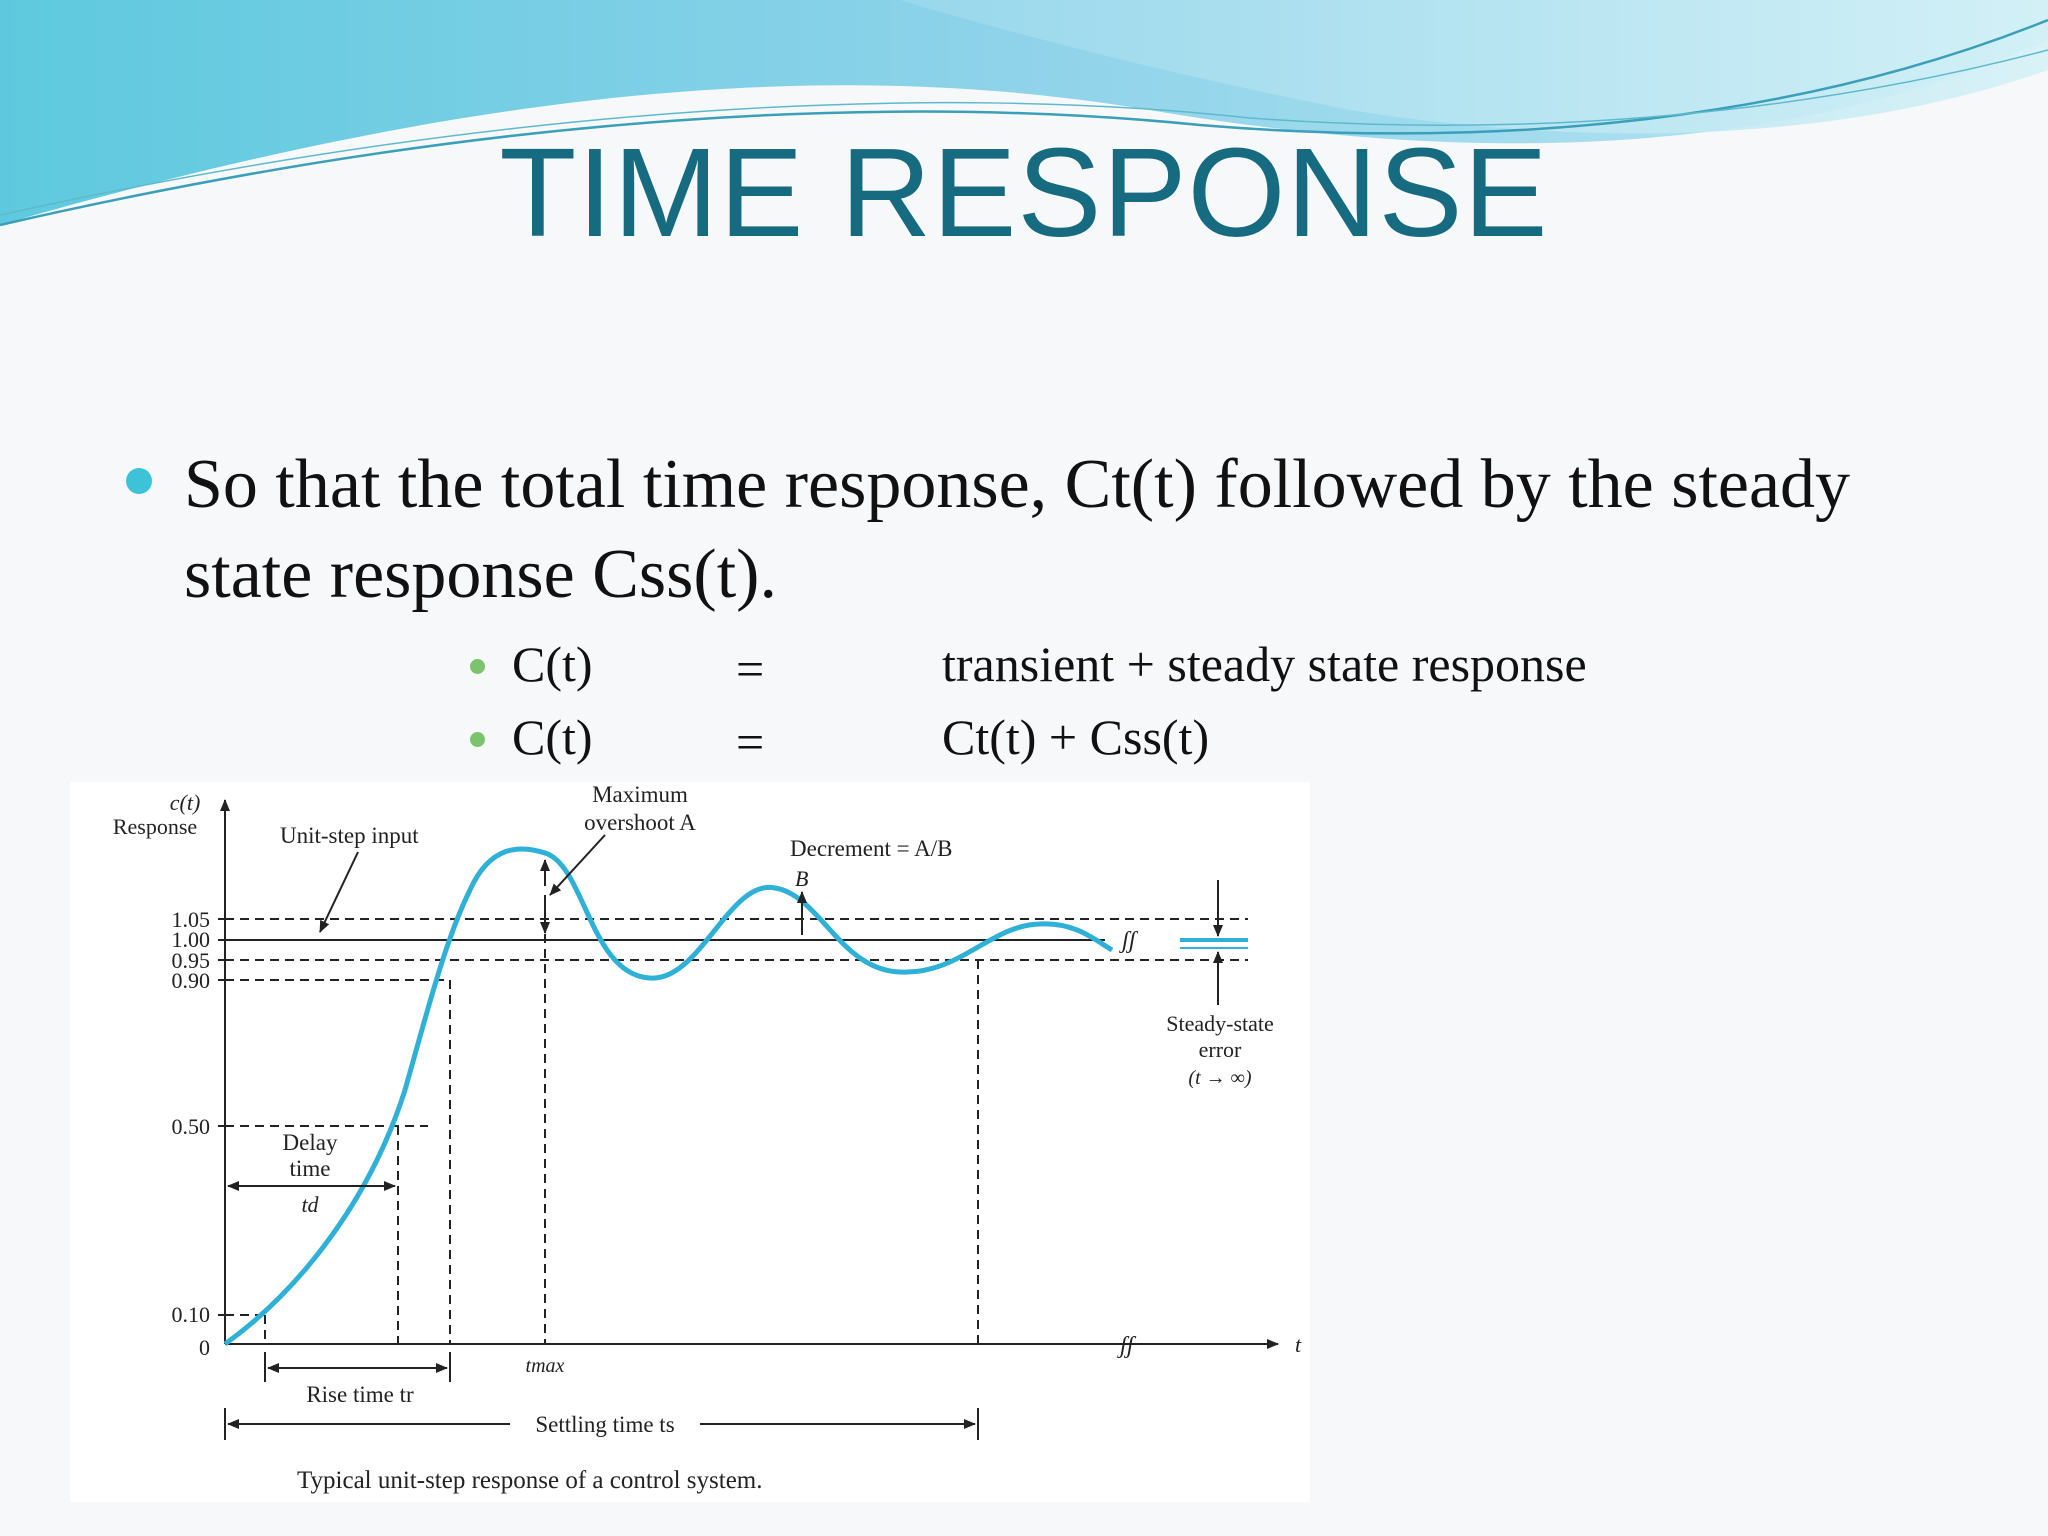  Describe the element at coordinates (349, 835) in the screenshot. I see `unit-step-label: Unit-step input` at that location.